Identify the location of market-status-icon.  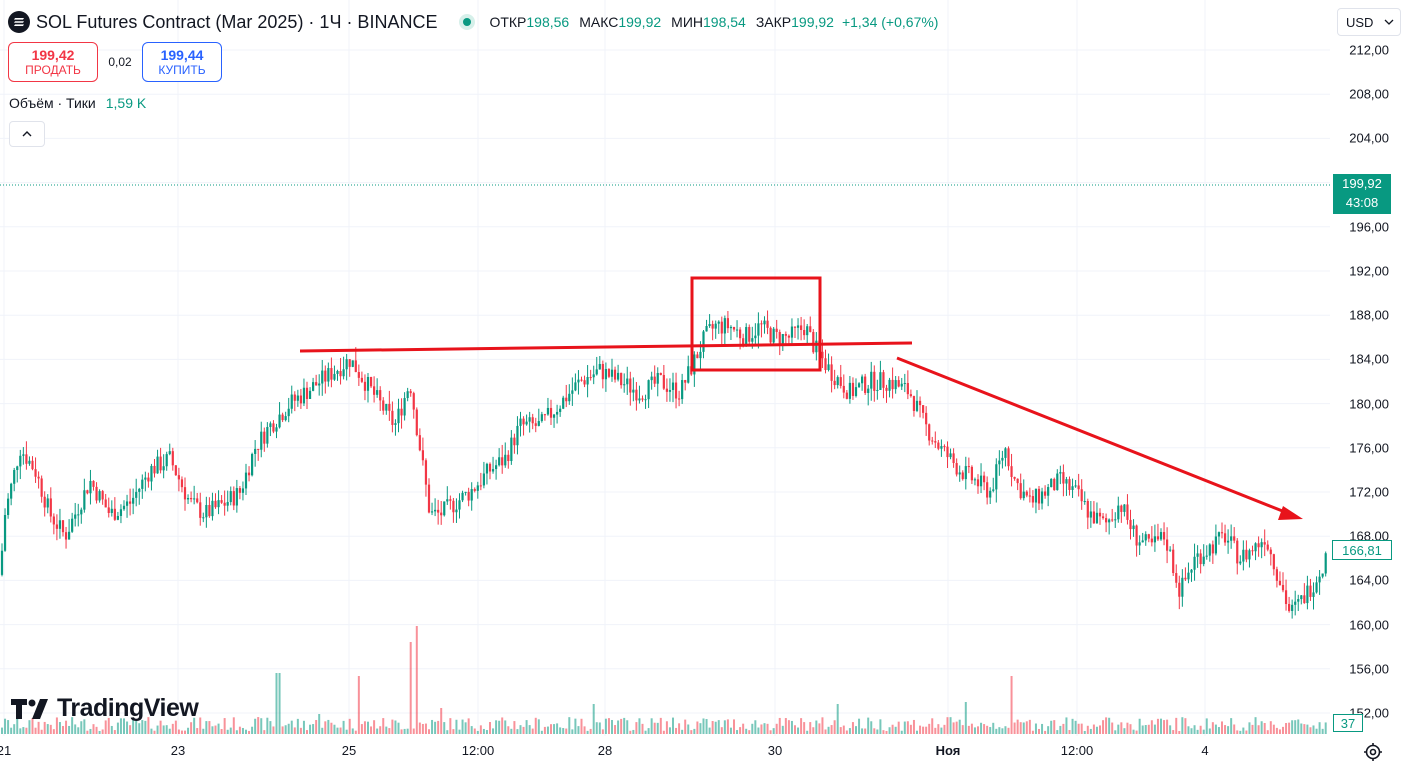
(467, 22).